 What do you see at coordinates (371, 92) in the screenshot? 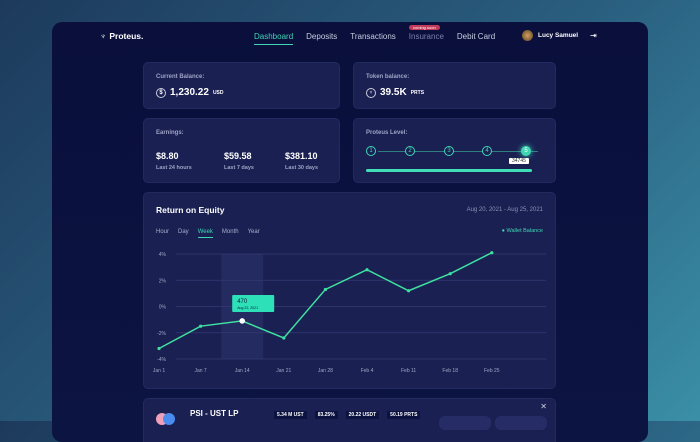
I see `token-icon: ♆` at bounding box center [371, 92].